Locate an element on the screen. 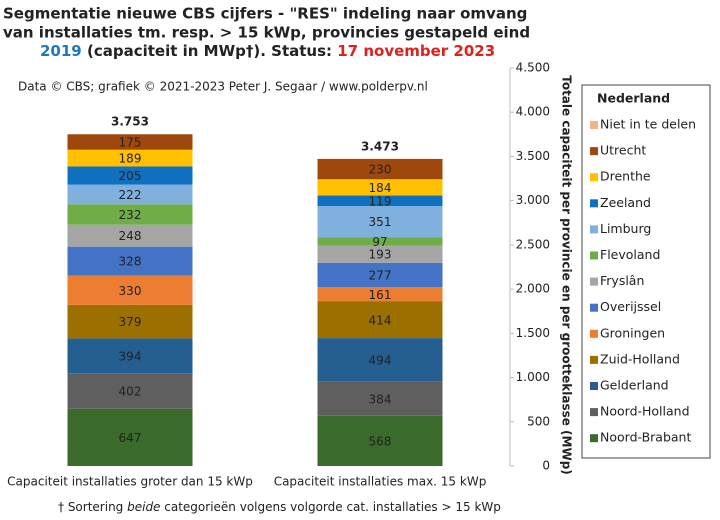 The image size is (720, 520). total-label: 3.473 is located at coordinates (380, 146).